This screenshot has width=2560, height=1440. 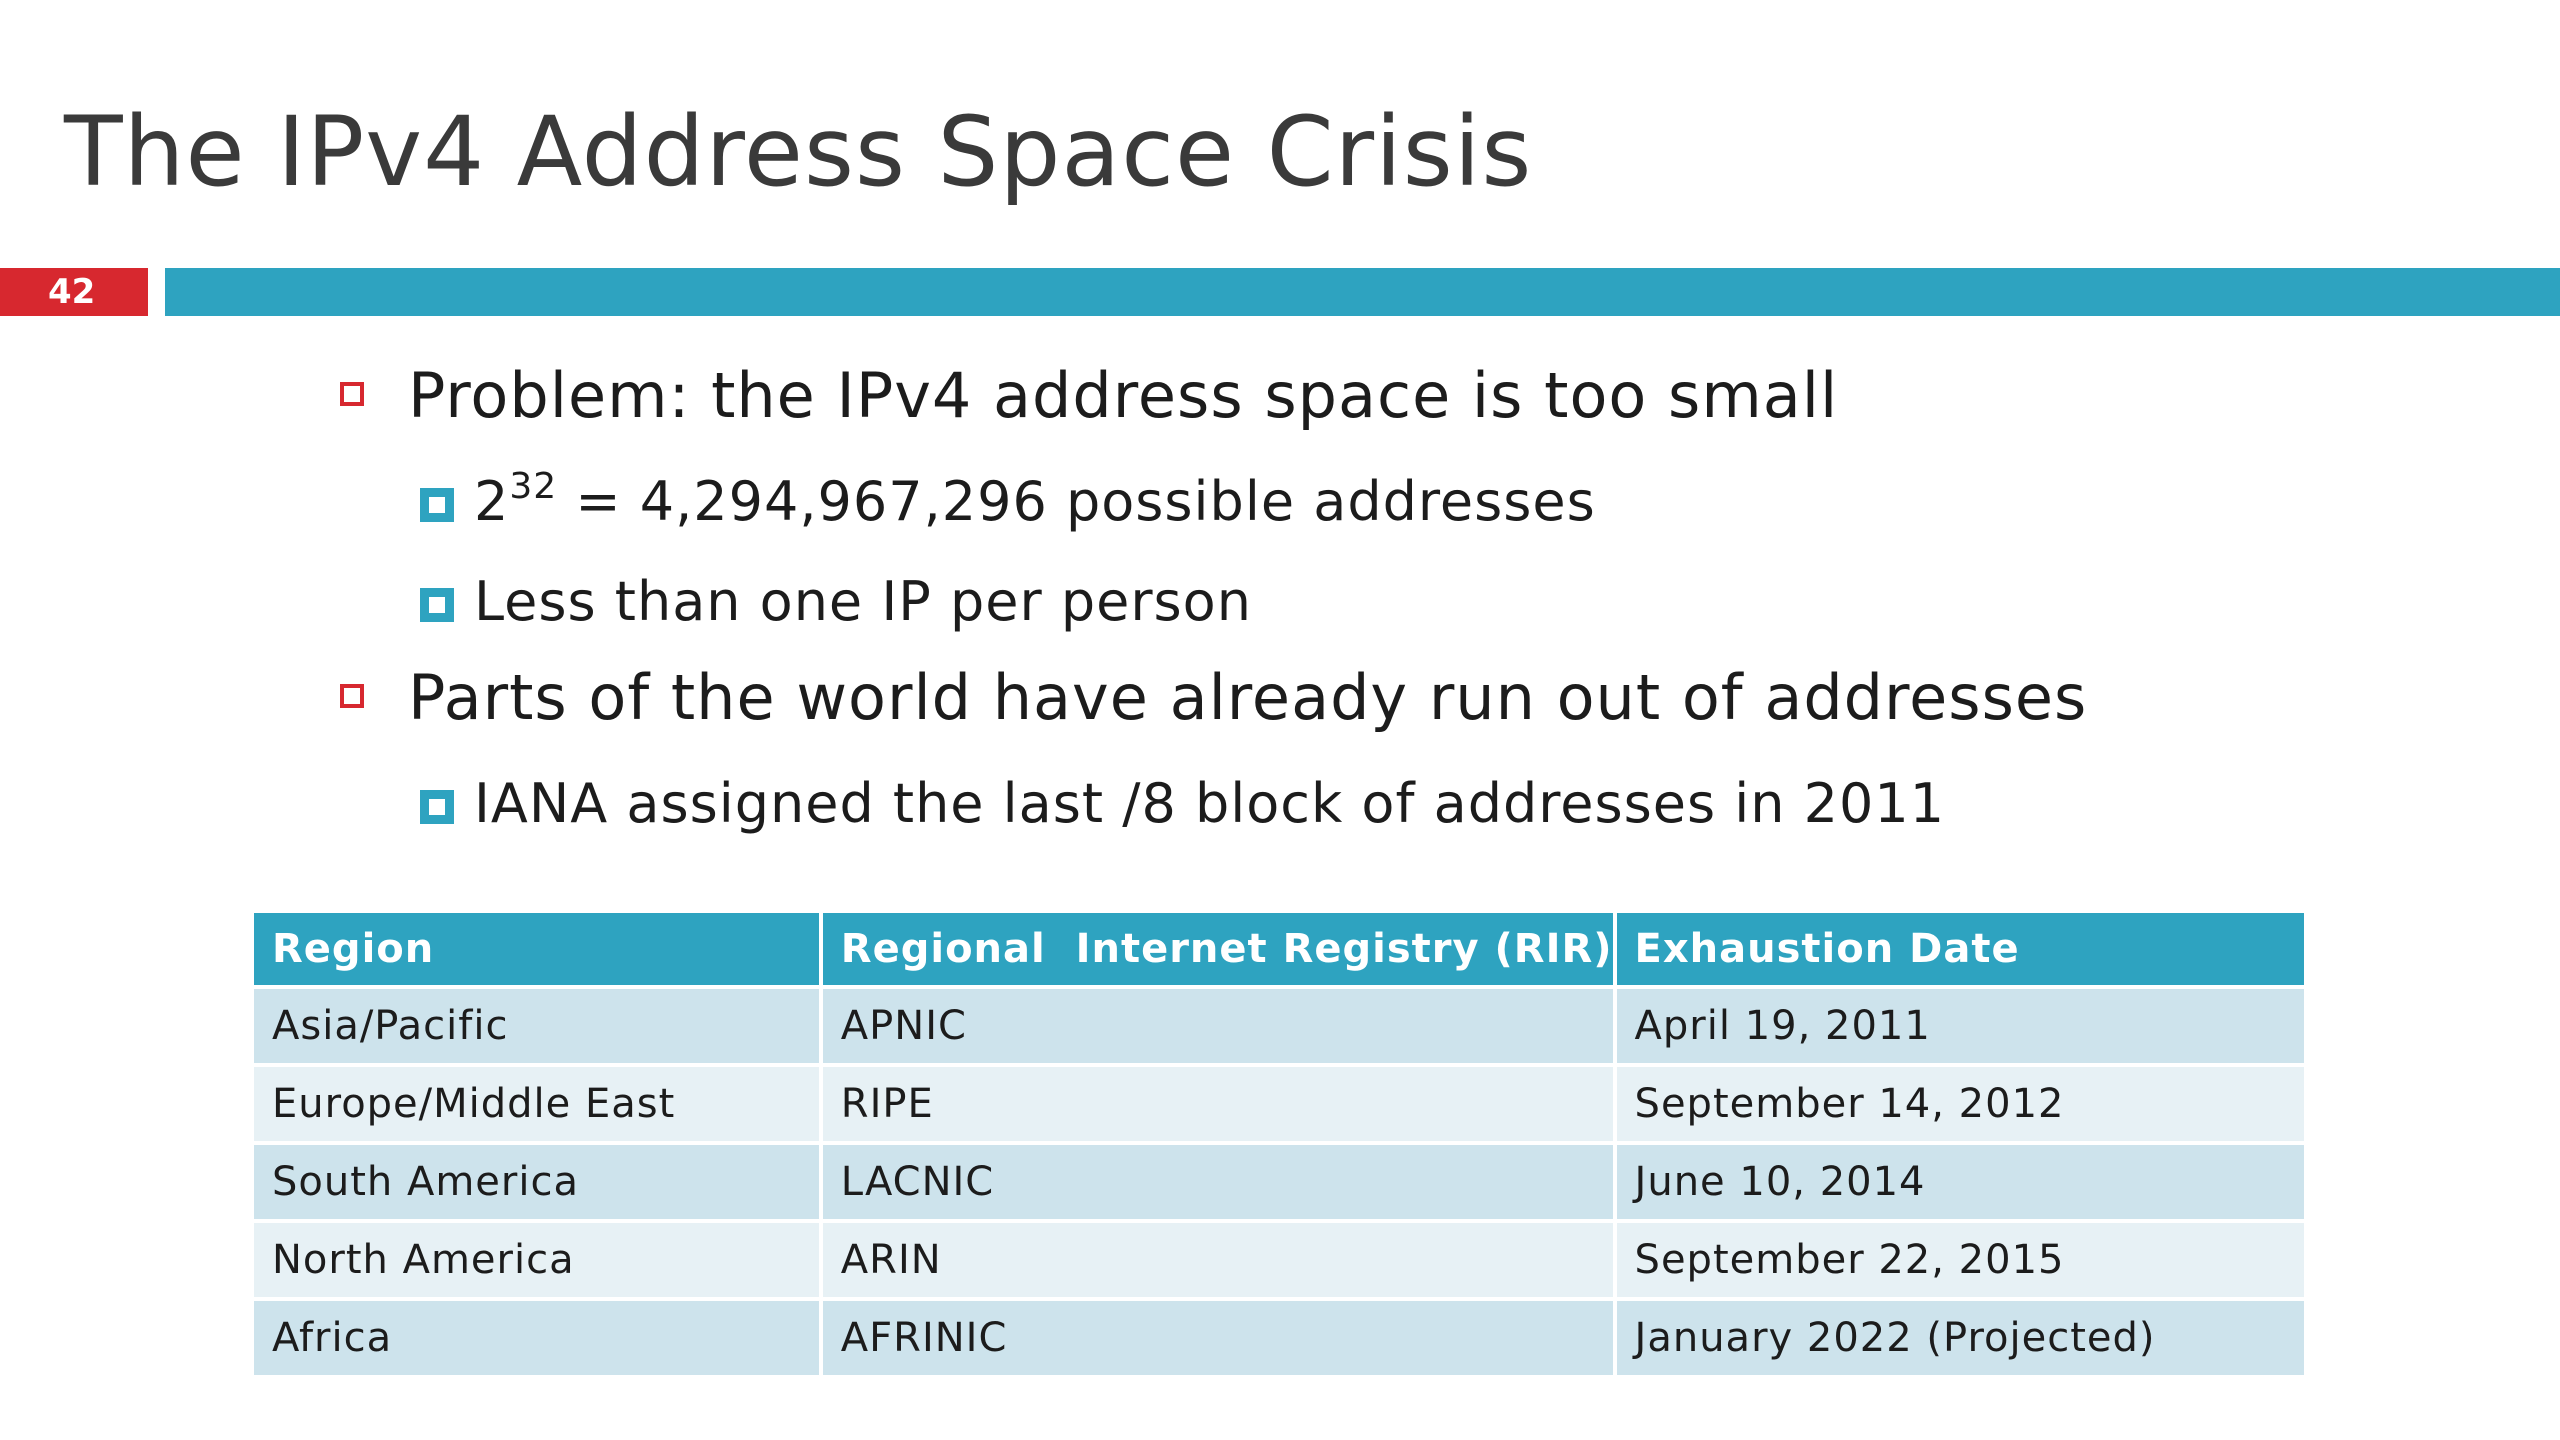 I want to click on table-row: Asia/Pacific APNIC April 19, 2011, so click(x=1279, y=1028).